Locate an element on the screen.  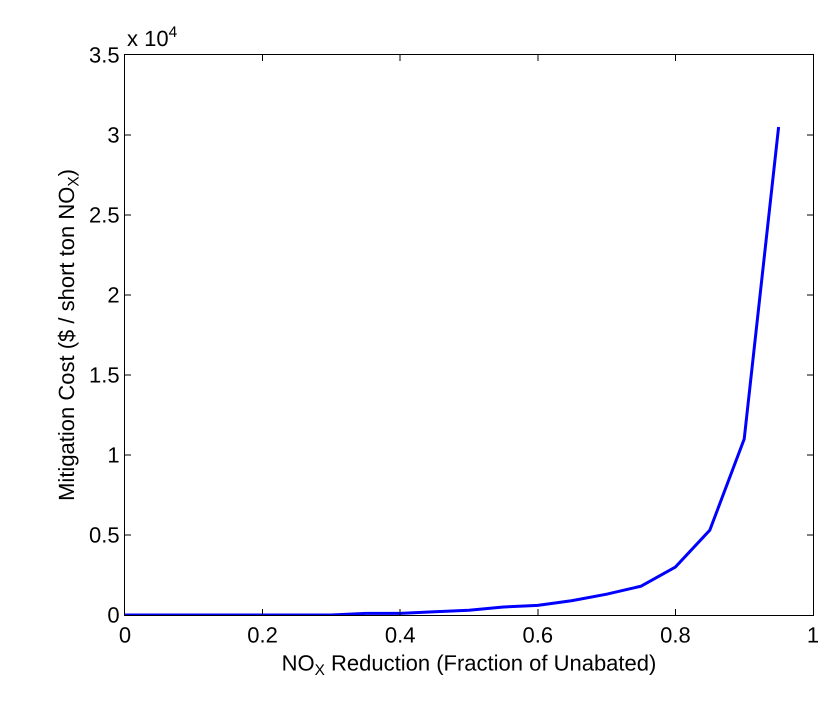
y-tick-label: 3.5 is located at coordinates (104, 55).